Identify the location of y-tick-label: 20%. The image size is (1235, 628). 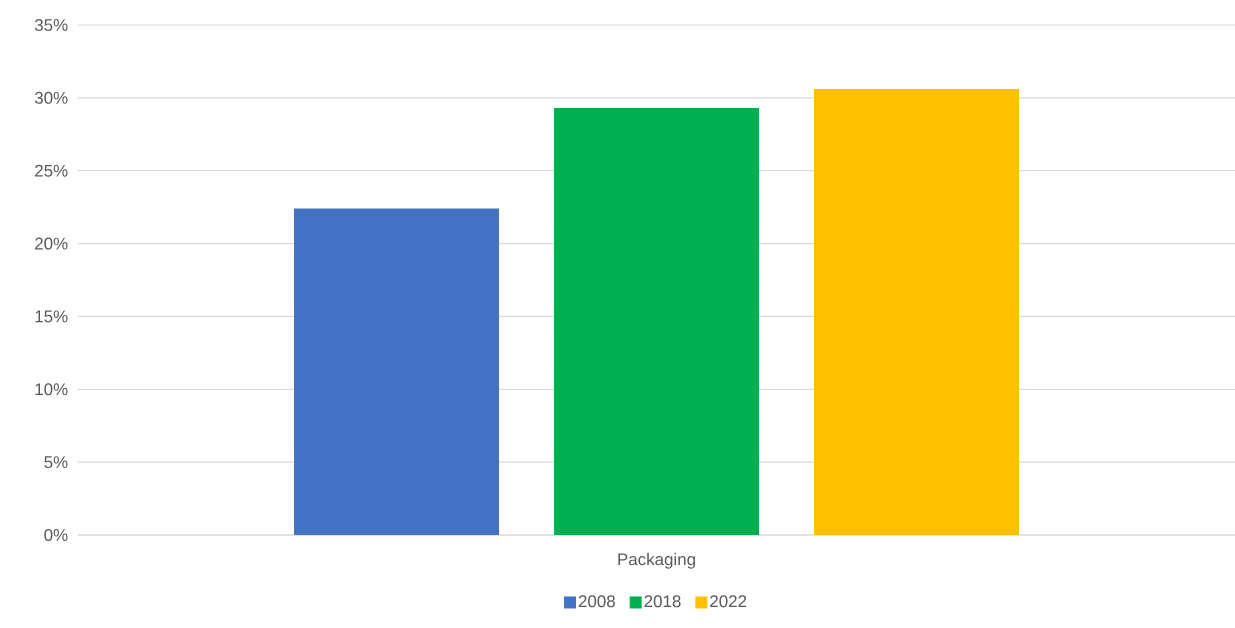
(51, 243).